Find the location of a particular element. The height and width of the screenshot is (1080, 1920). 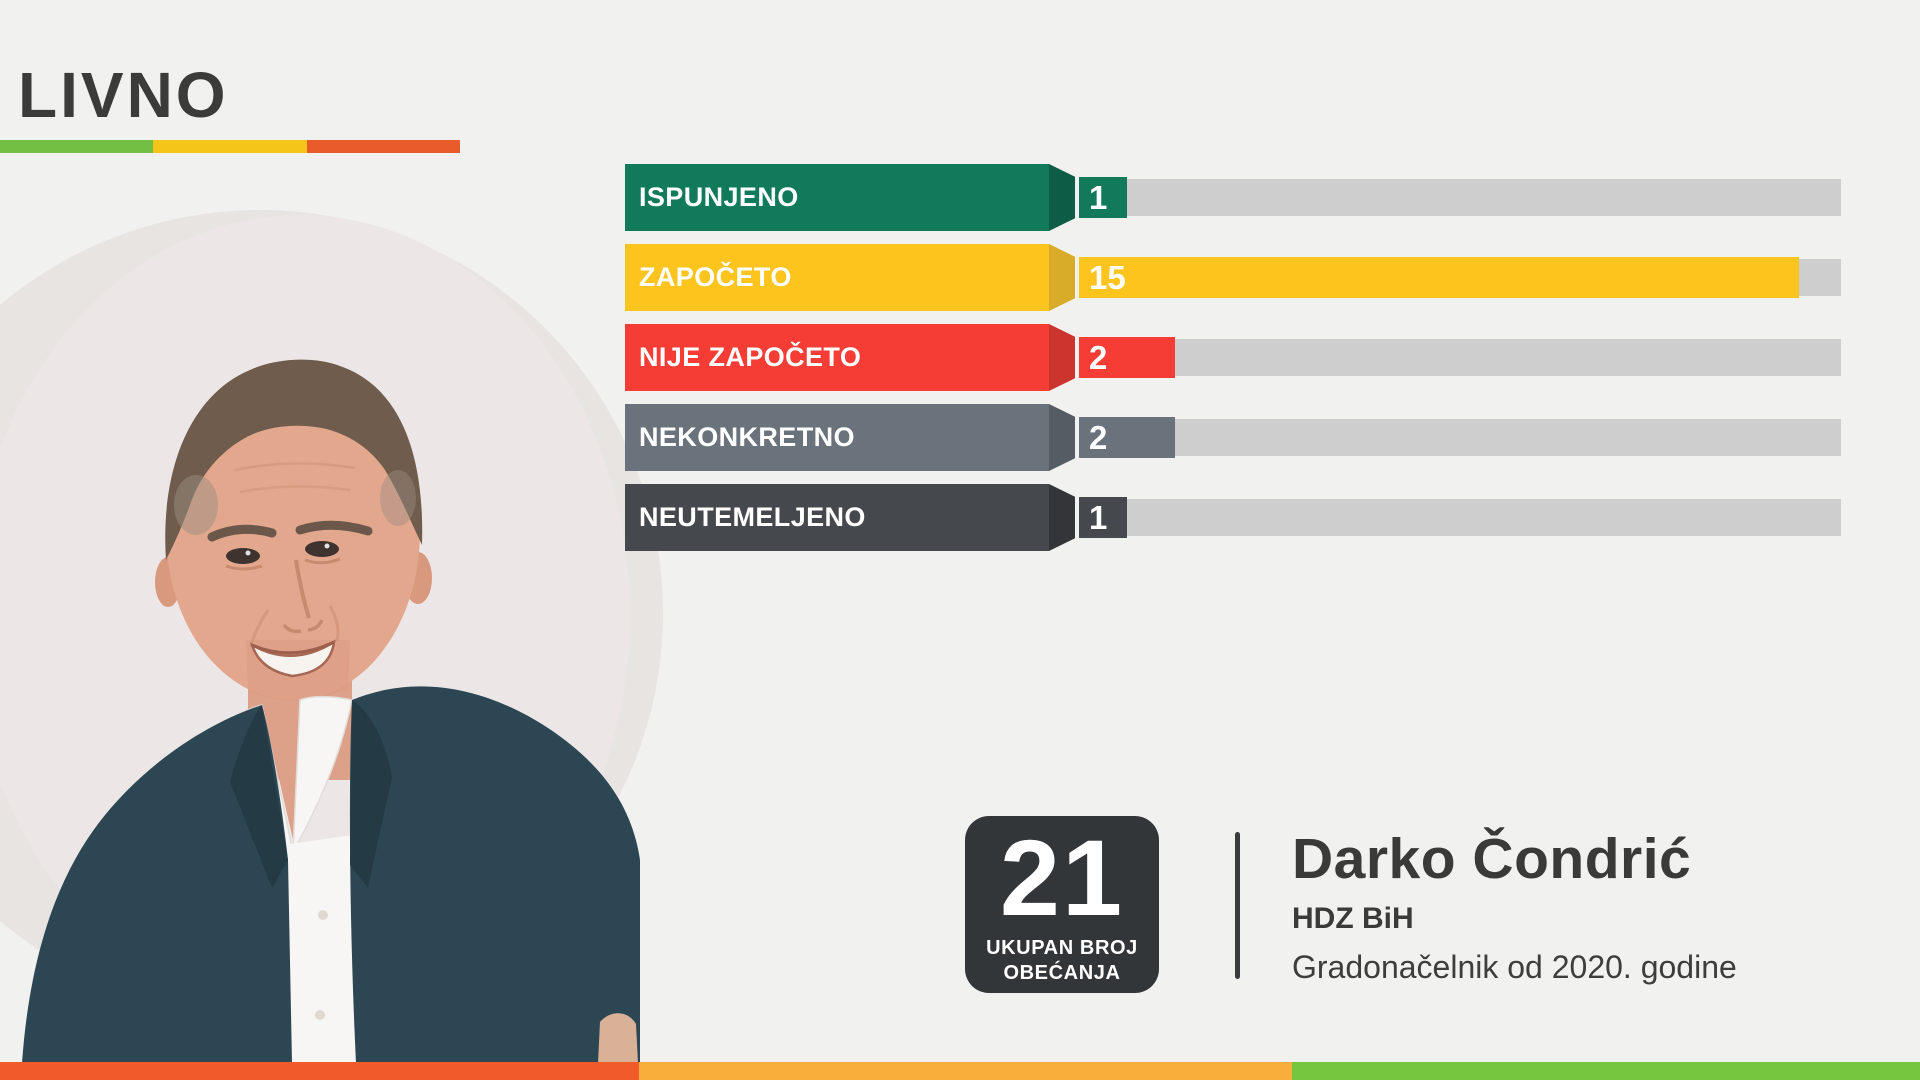

gray-temple-right is located at coordinates (398, 498).